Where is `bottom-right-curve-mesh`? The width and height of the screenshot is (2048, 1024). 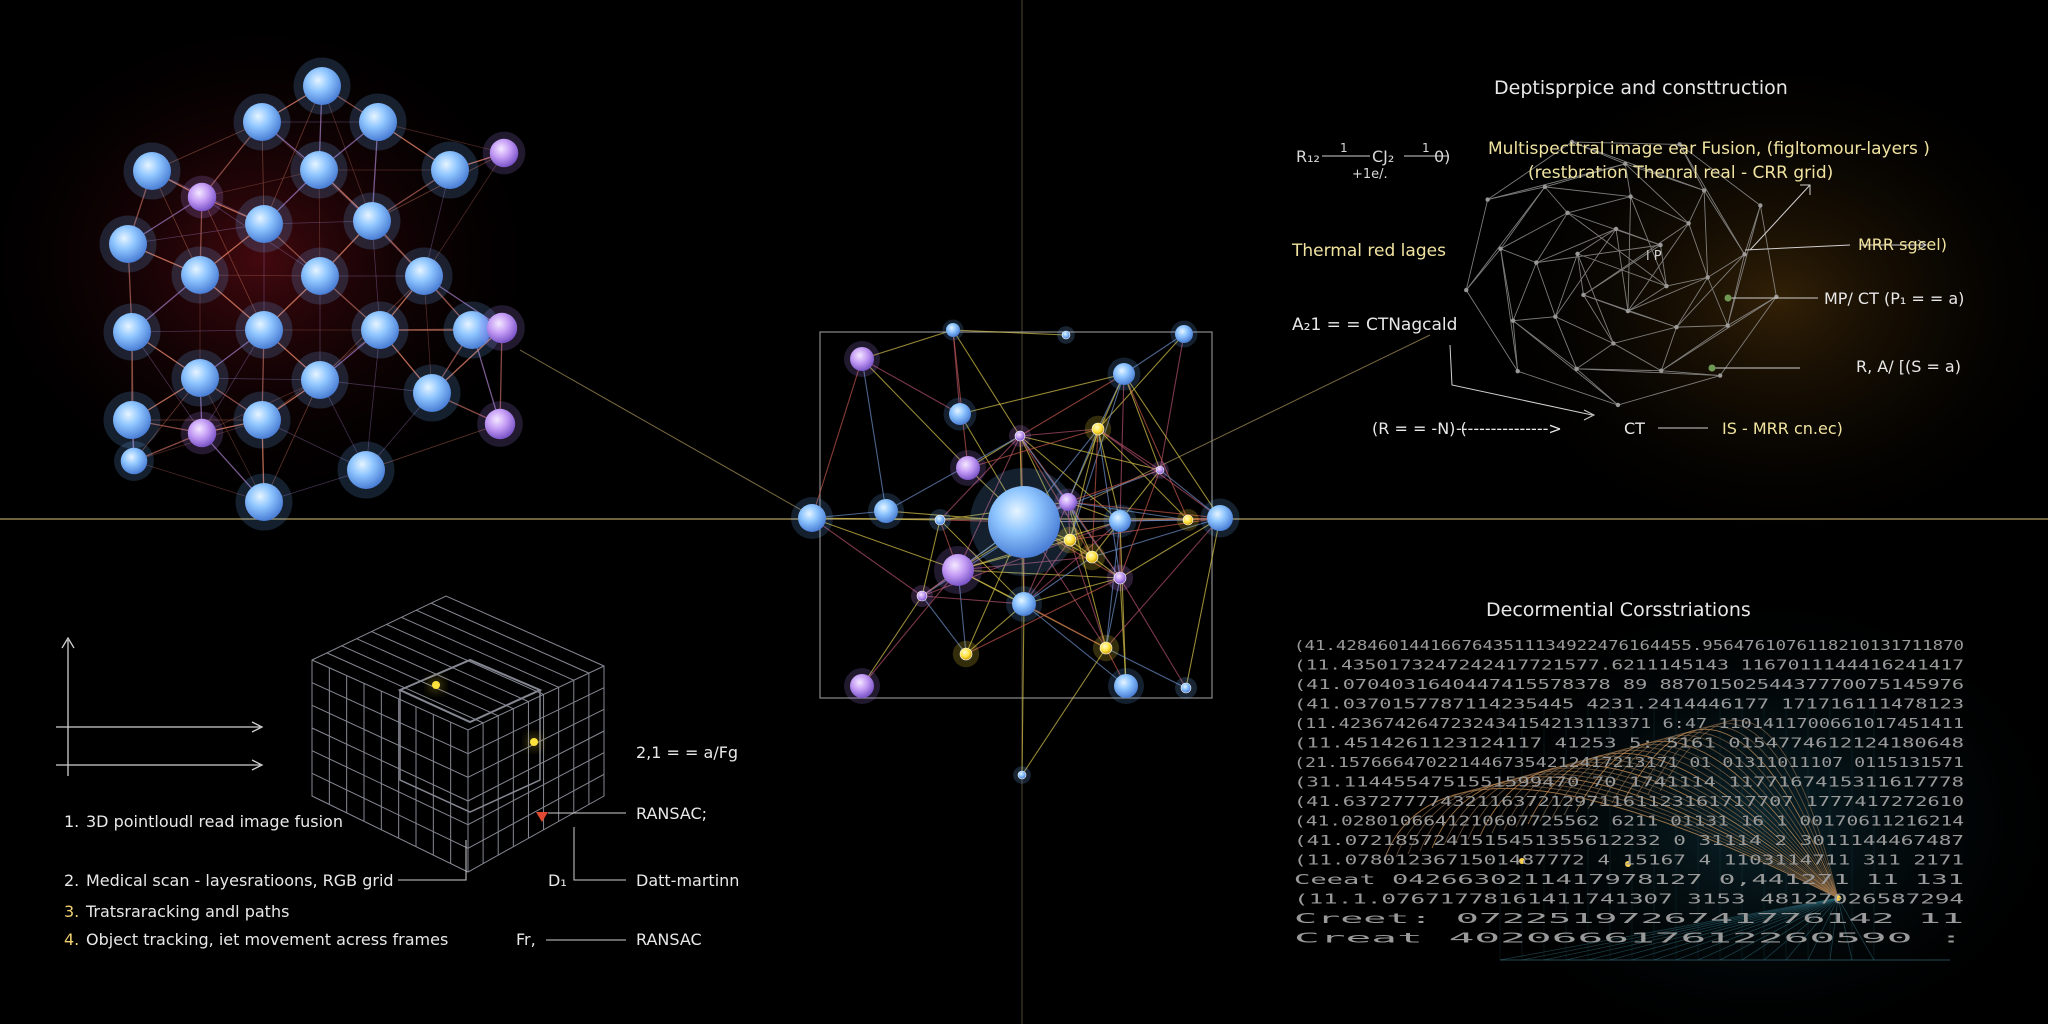 bottom-right-curve-mesh is located at coordinates (1666, 830).